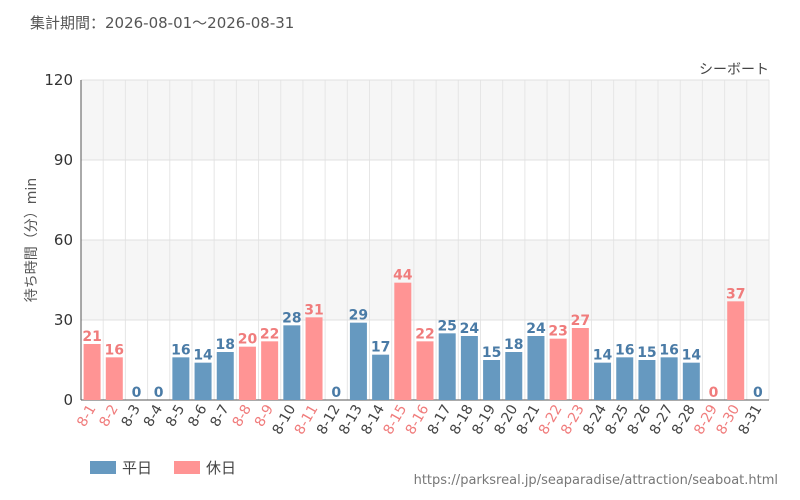 Image resolution: width=800 pixels, height=500 pixels. What do you see at coordinates (380, 348) in the screenshot?
I see `bar-value-label: 17` at bounding box center [380, 348].